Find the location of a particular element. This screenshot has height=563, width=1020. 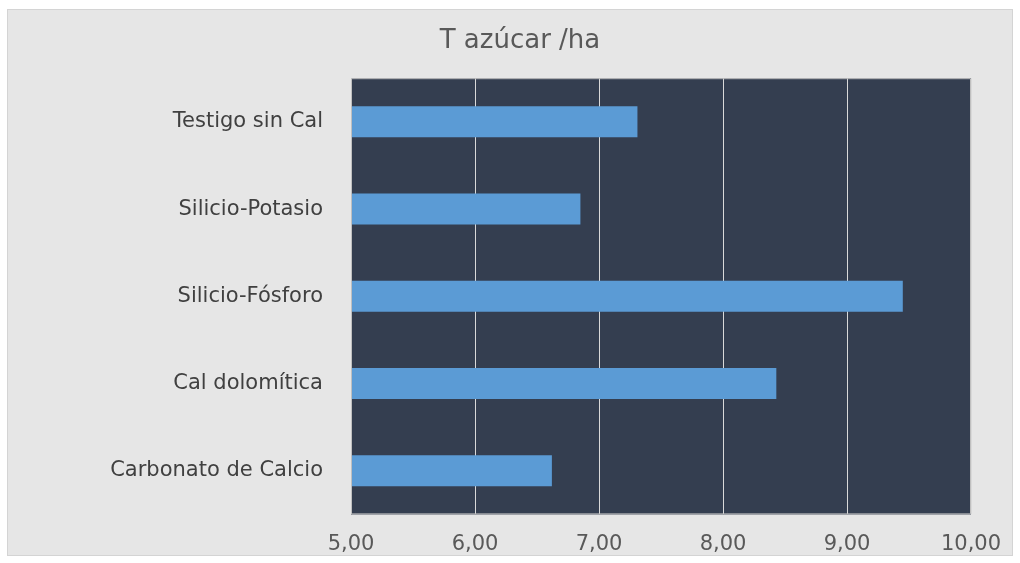

x-tick-label: 10,00 is located at coordinates (971, 543).